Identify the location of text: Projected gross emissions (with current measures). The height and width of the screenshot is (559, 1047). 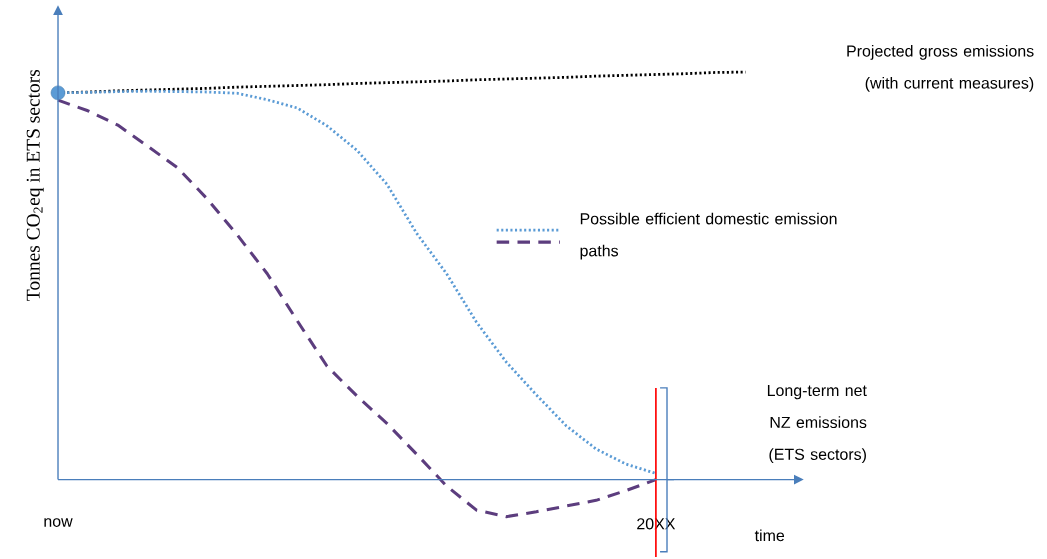
(940, 68).